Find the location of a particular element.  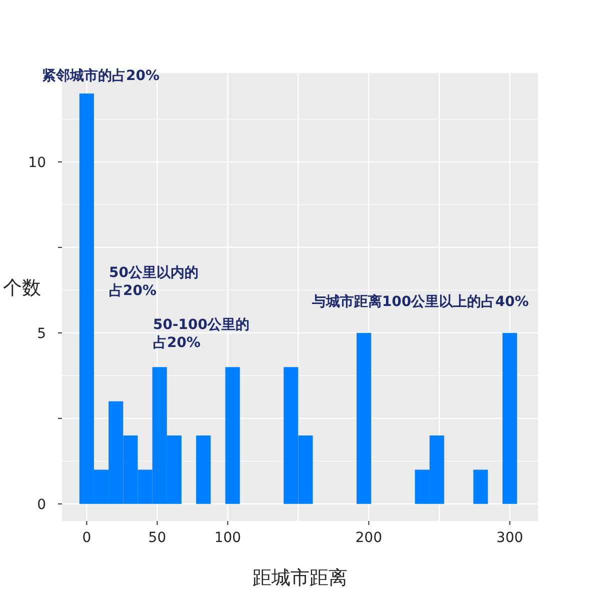

x-tick-label: 100 is located at coordinates (228, 538).